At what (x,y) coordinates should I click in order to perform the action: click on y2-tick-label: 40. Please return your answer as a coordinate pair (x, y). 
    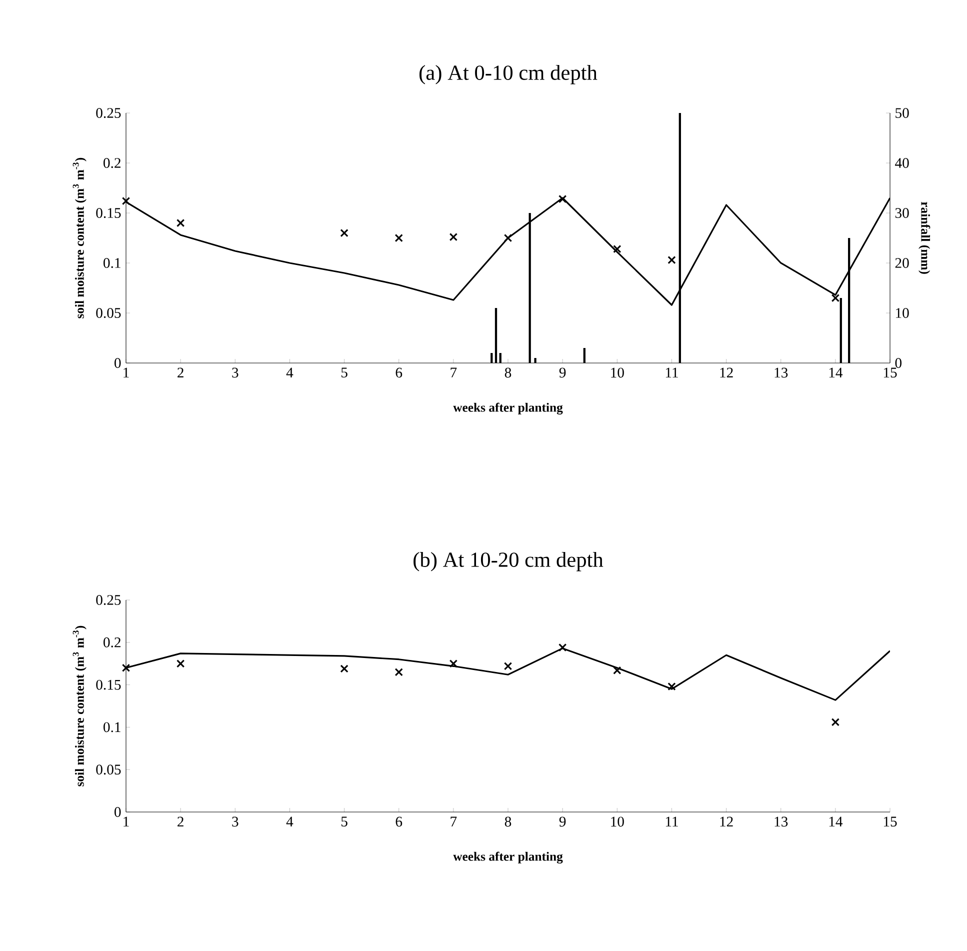
    Looking at the image, I should click on (902, 163).